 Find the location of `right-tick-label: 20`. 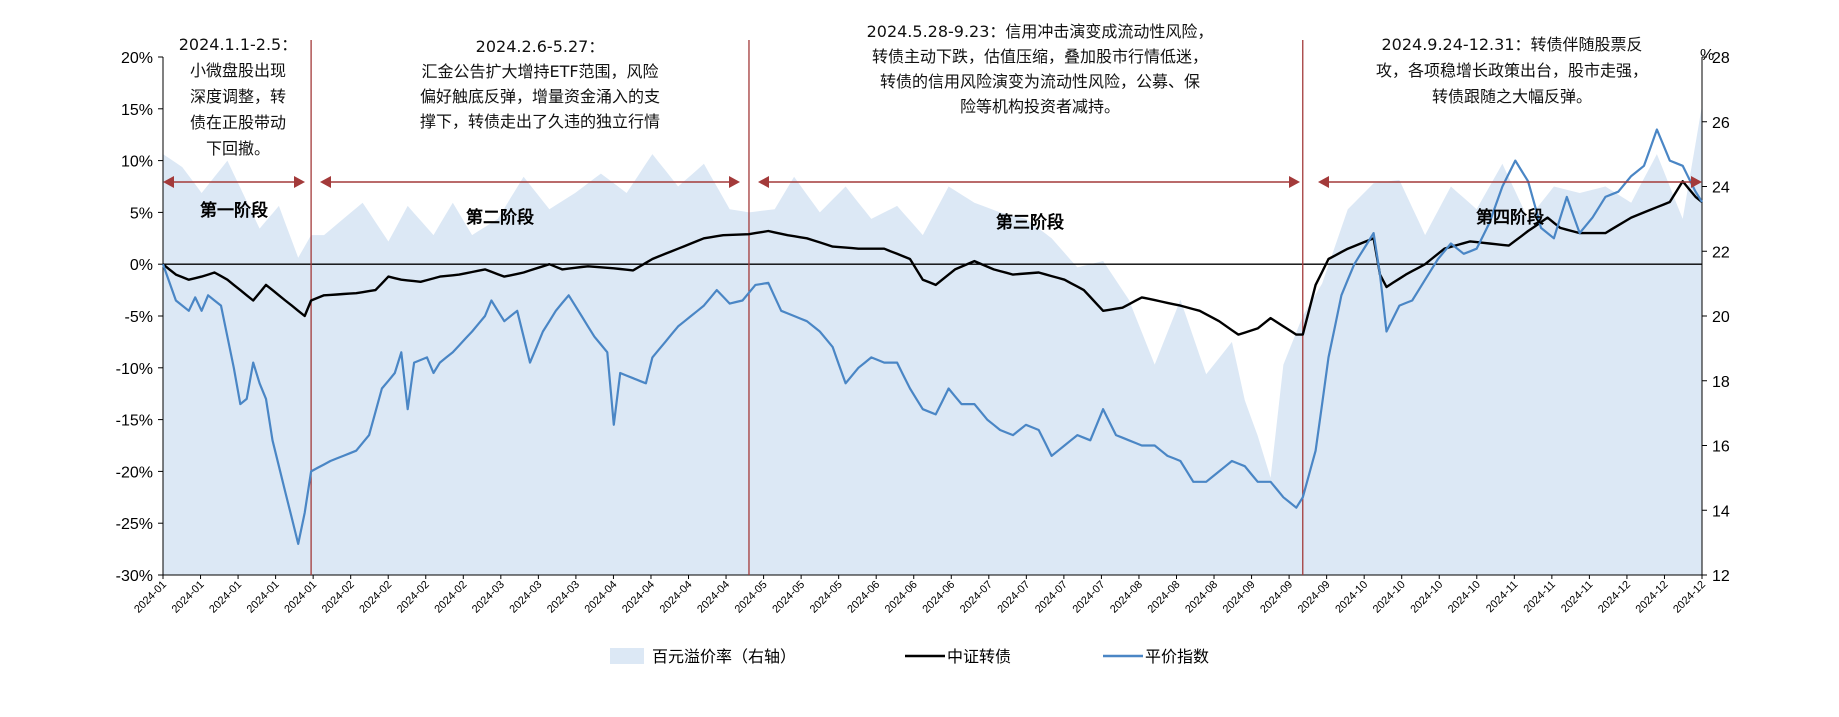

right-tick-label: 20 is located at coordinates (1721, 317).